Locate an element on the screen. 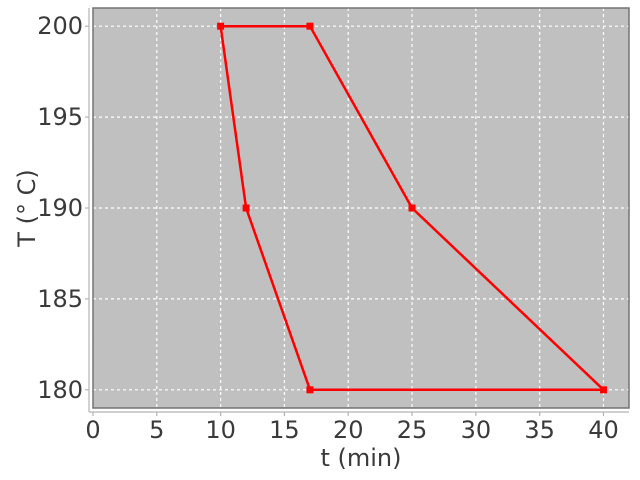 The image size is (640, 480). x-tick-label: 25 is located at coordinates (412, 430).